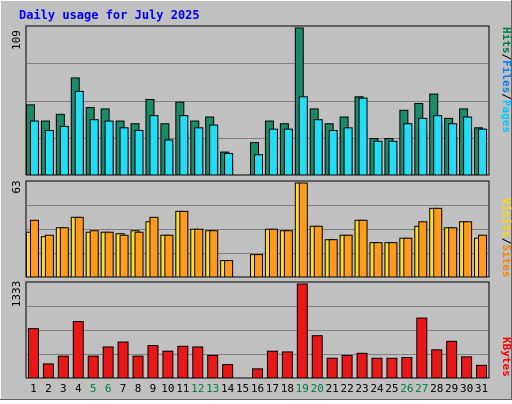 This screenshot has width=512, height=404. I want to click on legend-files: Files, so click(506, 76).